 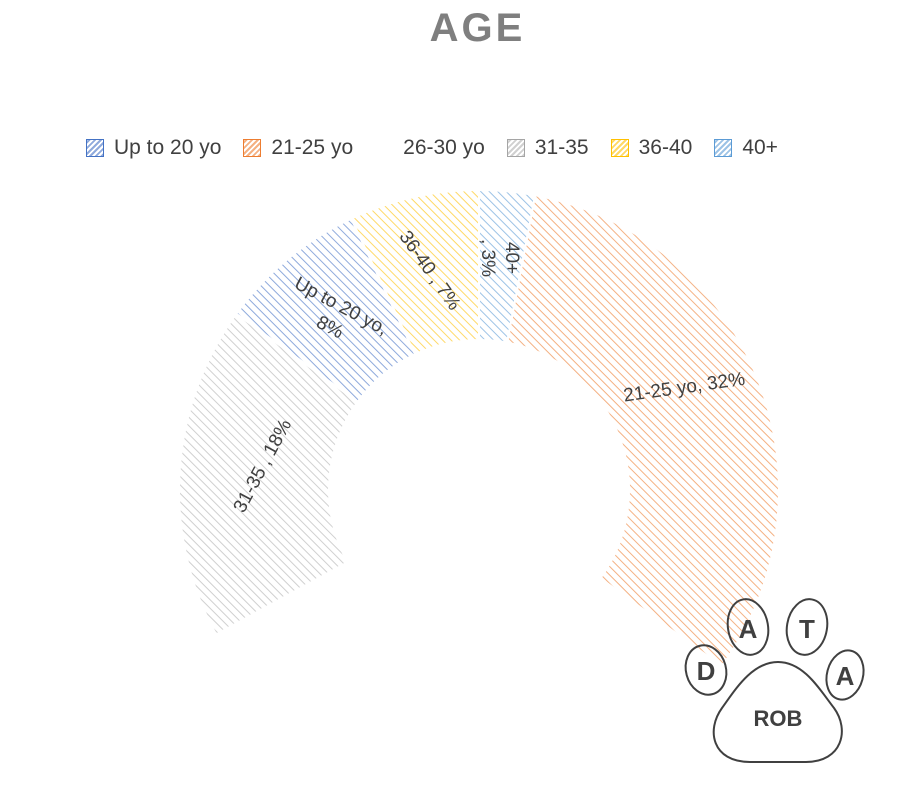 I want to click on logo-letter-t: T, so click(x=807, y=629).